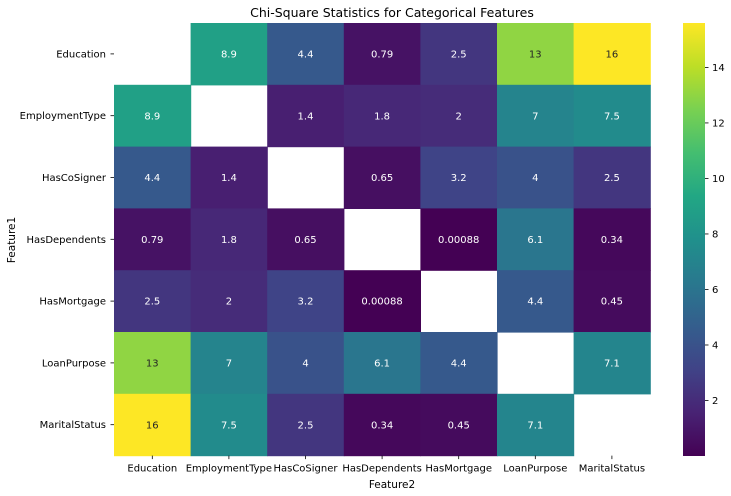 The height and width of the screenshot is (496, 731). What do you see at coordinates (229, 469) in the screenshot?
I see `x-tick-label: EmploymentType` at bounding box center [229, 469].